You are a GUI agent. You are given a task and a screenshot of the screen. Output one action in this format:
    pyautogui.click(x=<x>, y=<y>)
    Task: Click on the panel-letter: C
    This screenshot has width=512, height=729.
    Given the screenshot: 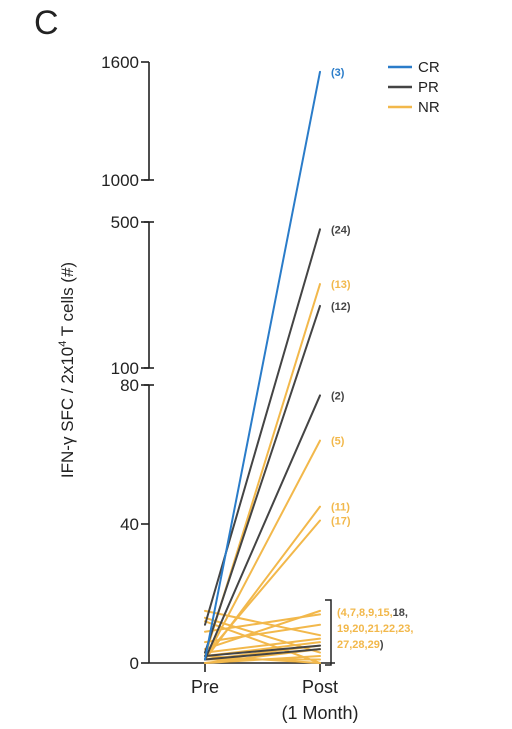 What is the action you would take?
    pyautogui.click(x=46, y=23)
    